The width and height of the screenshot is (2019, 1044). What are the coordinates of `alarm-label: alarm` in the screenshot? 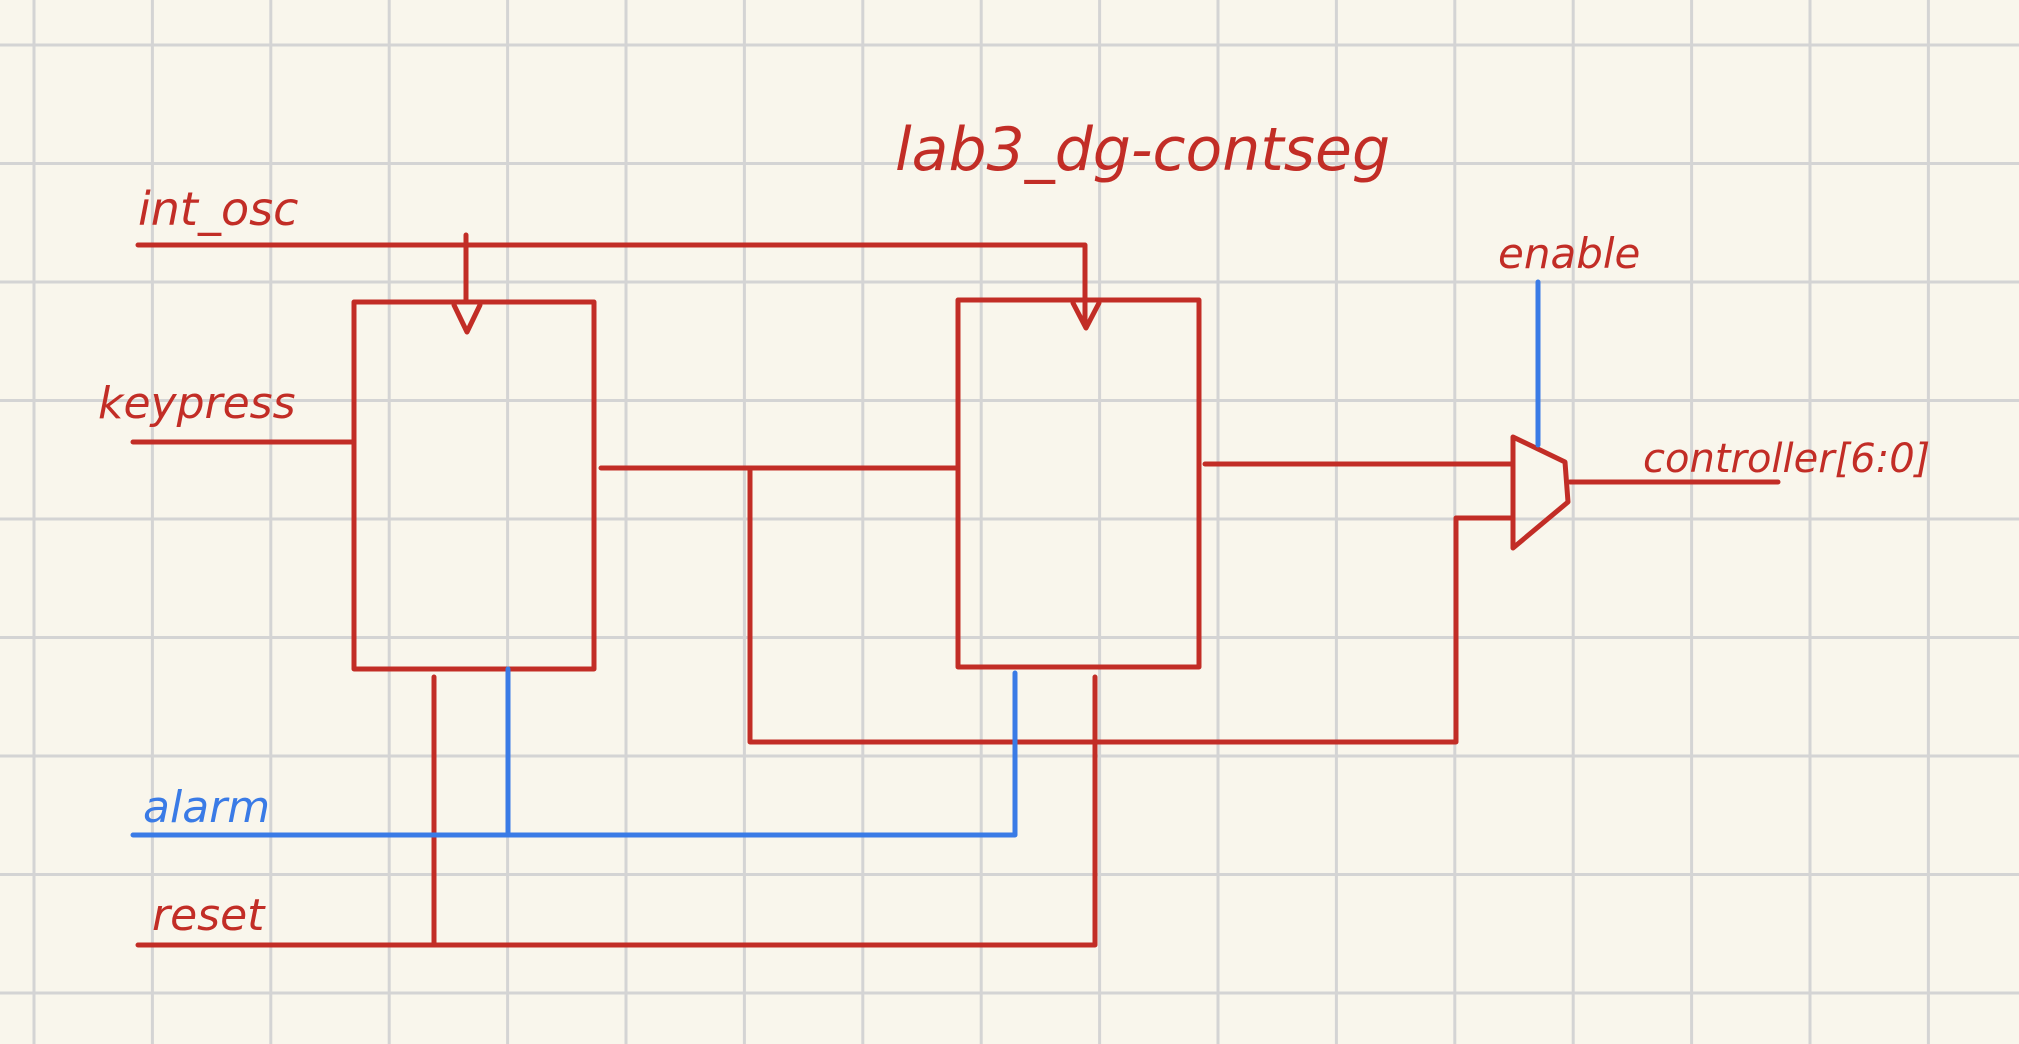 It's located at (206, 807).